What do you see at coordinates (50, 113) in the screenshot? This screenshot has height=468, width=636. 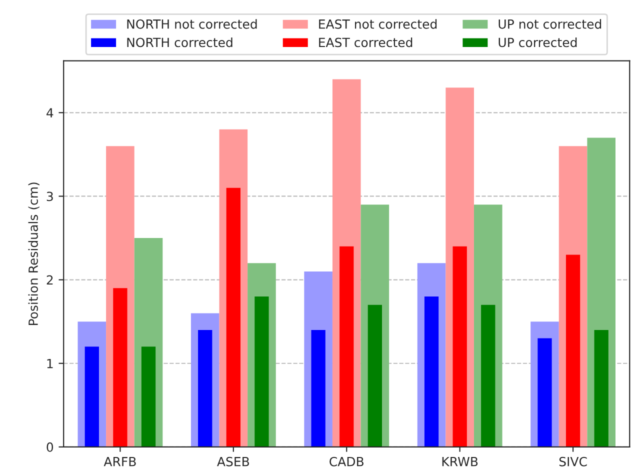 I see `y-tick-label: 4` at bounding box center [50, 113].